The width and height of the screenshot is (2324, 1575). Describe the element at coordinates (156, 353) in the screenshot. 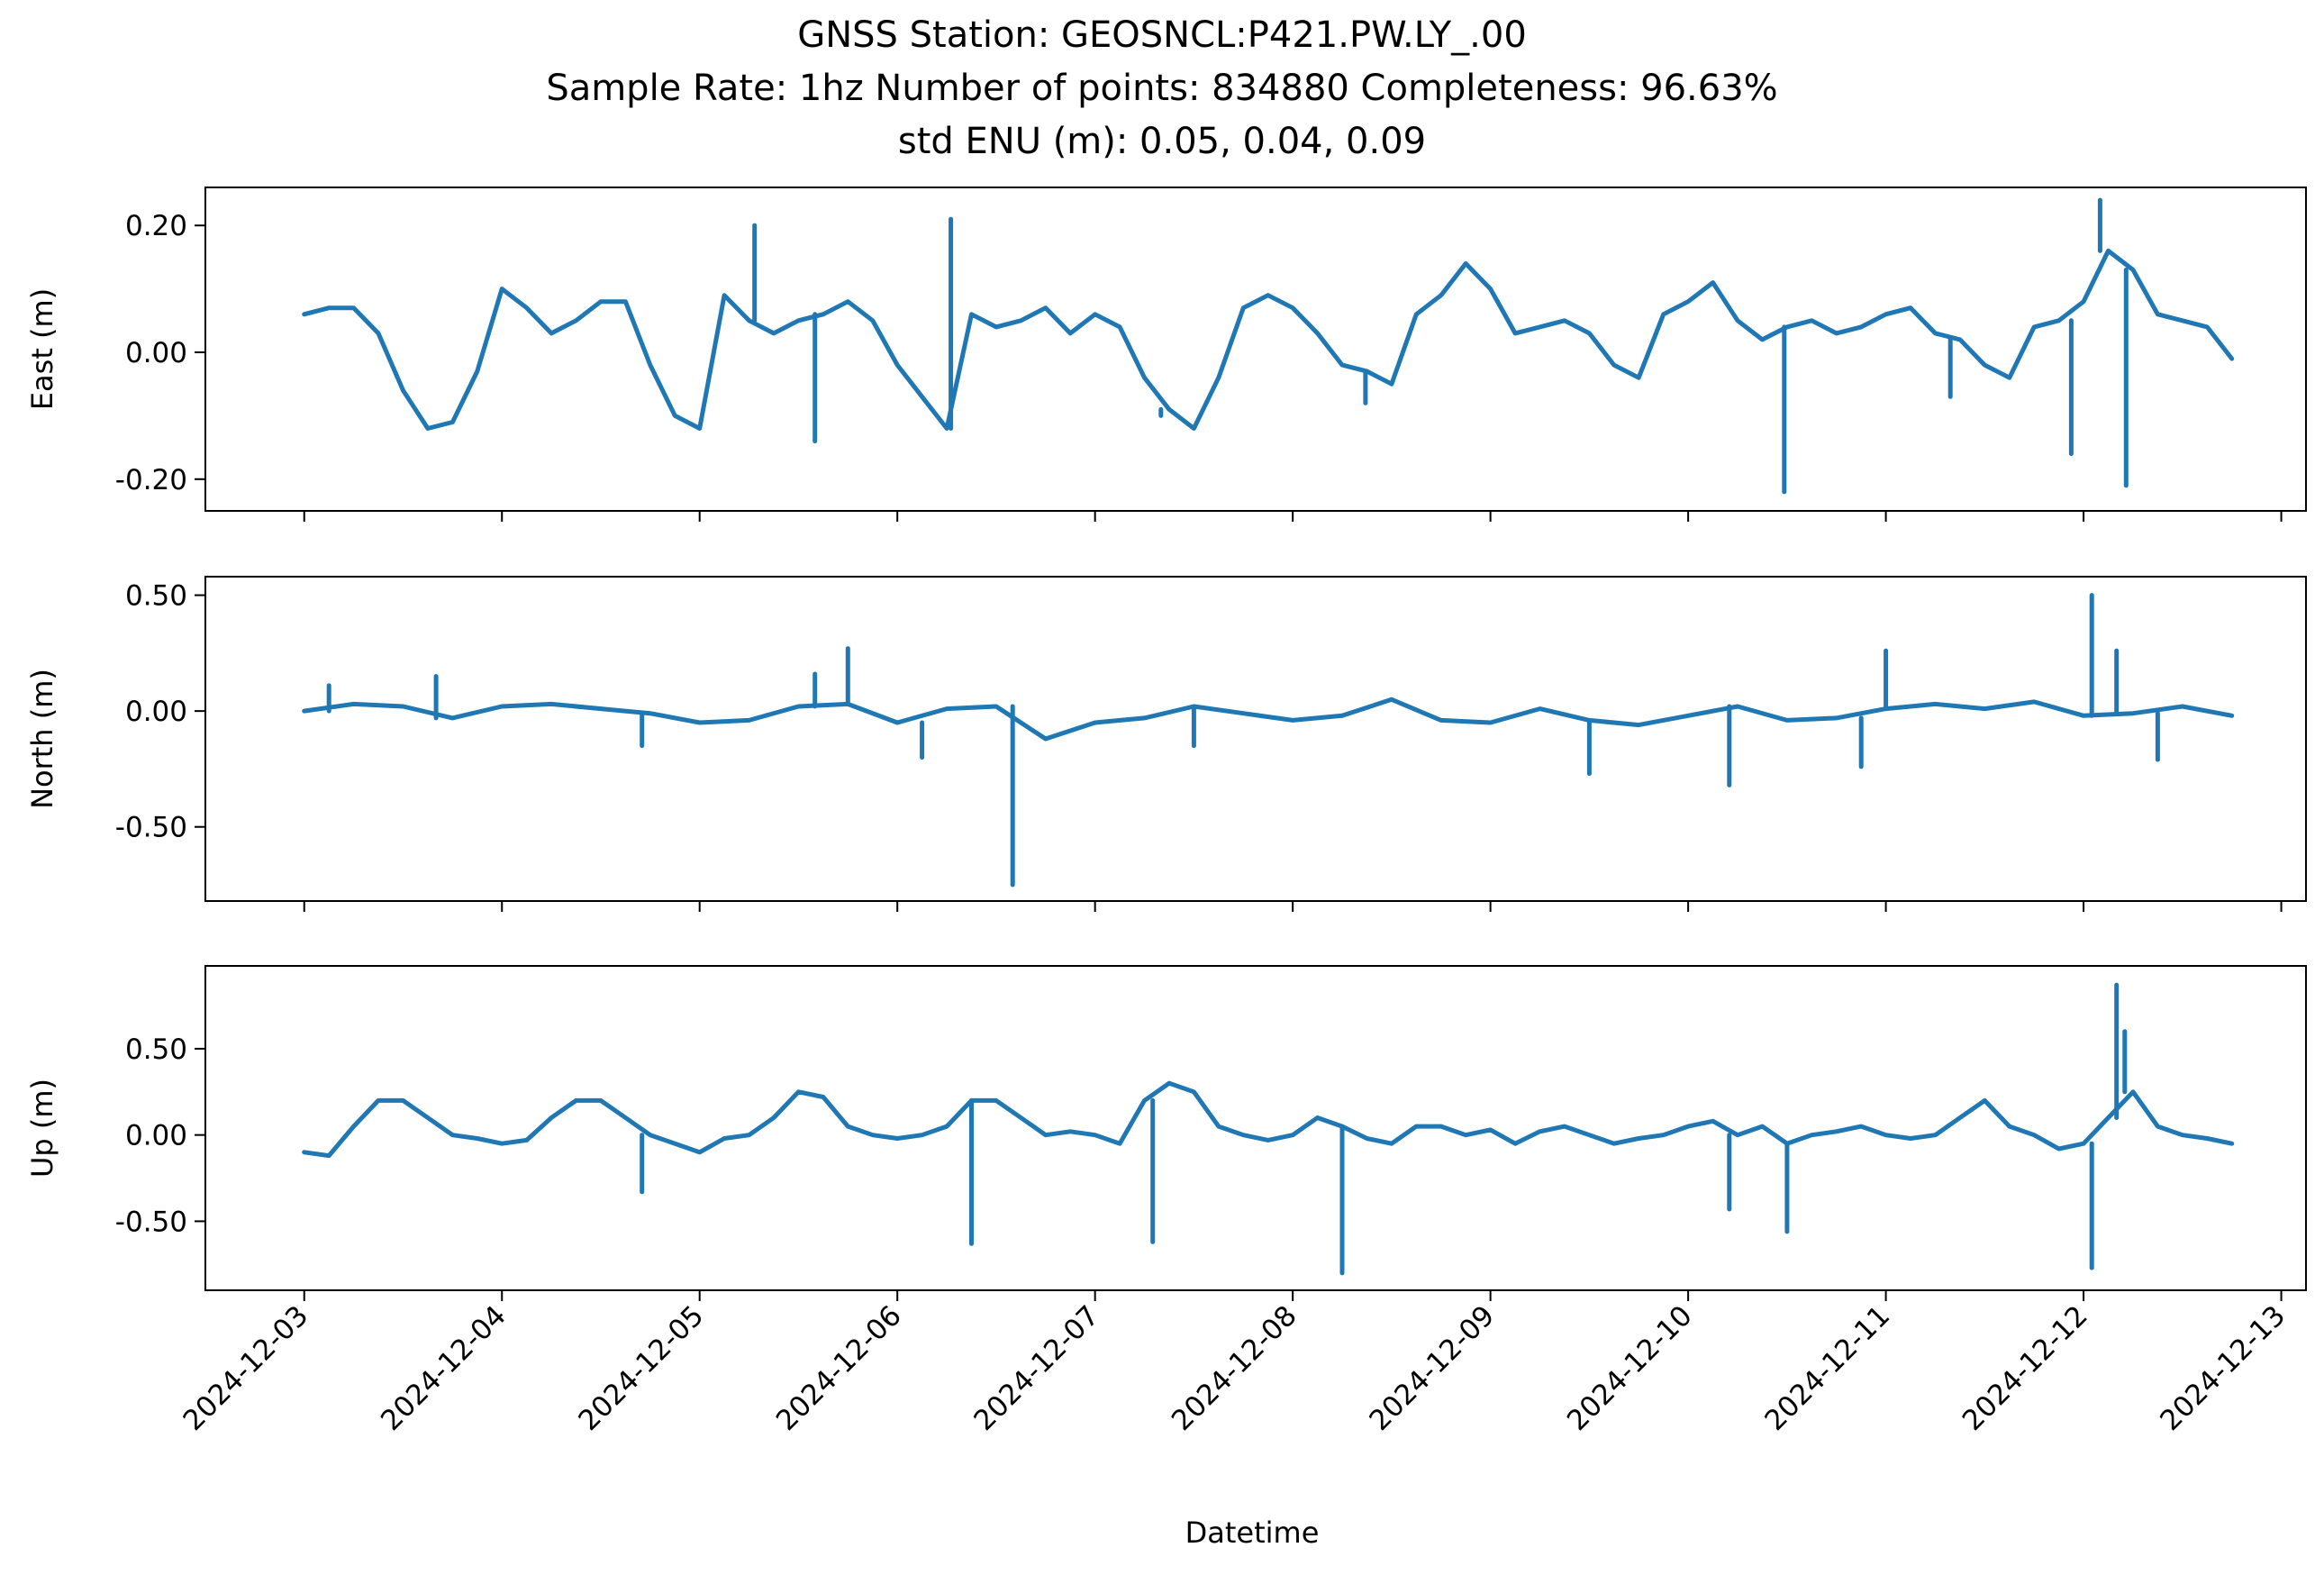

I see `east-y-tick-label-1: 0.00` at that location.